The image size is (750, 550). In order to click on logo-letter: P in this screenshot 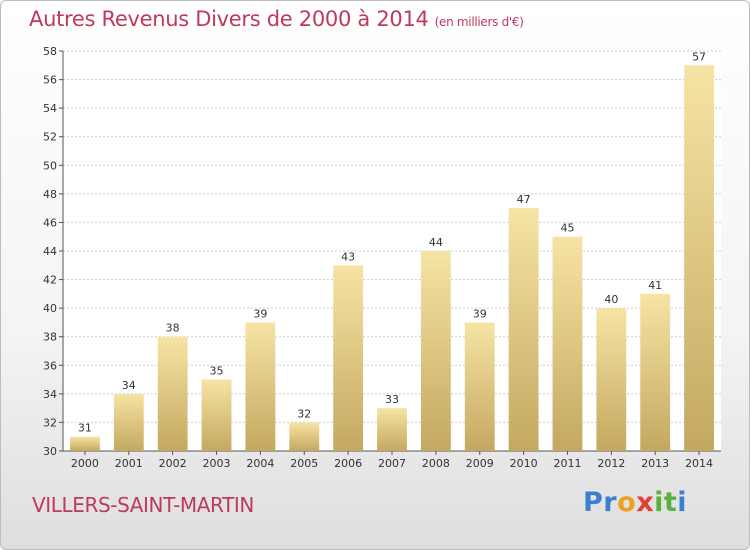, I will do `click(593, 502)`.